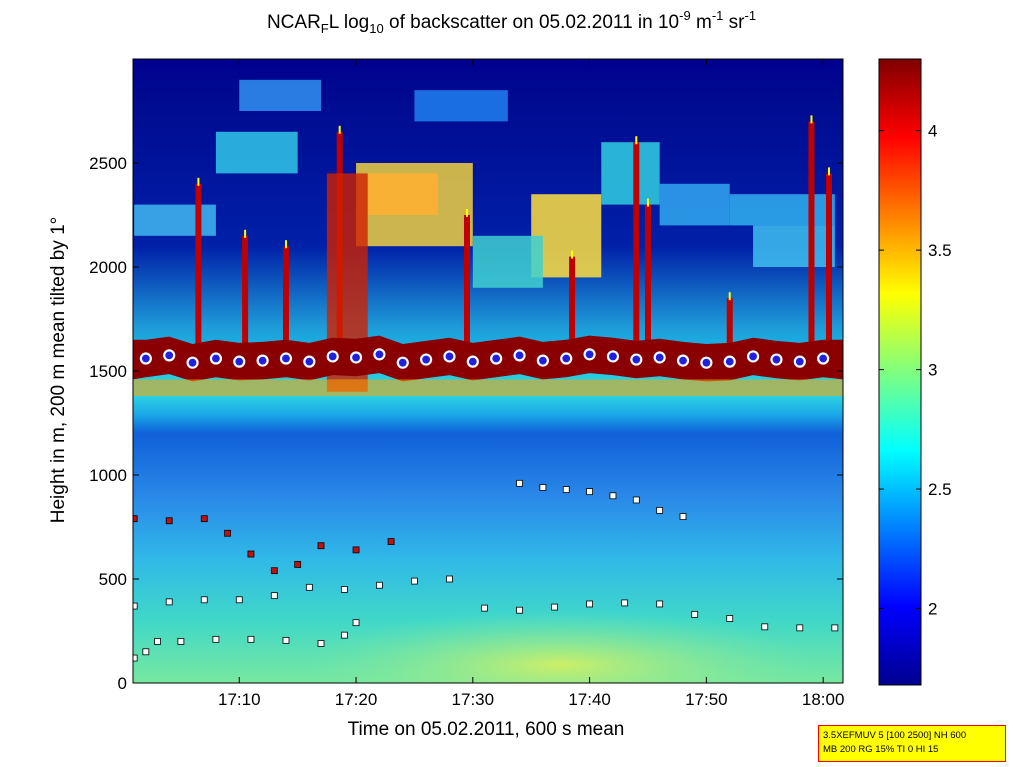 The width and height of the screenshot is (1023, 767). I want to click on y-tick-label: 500, so click(113, 579).